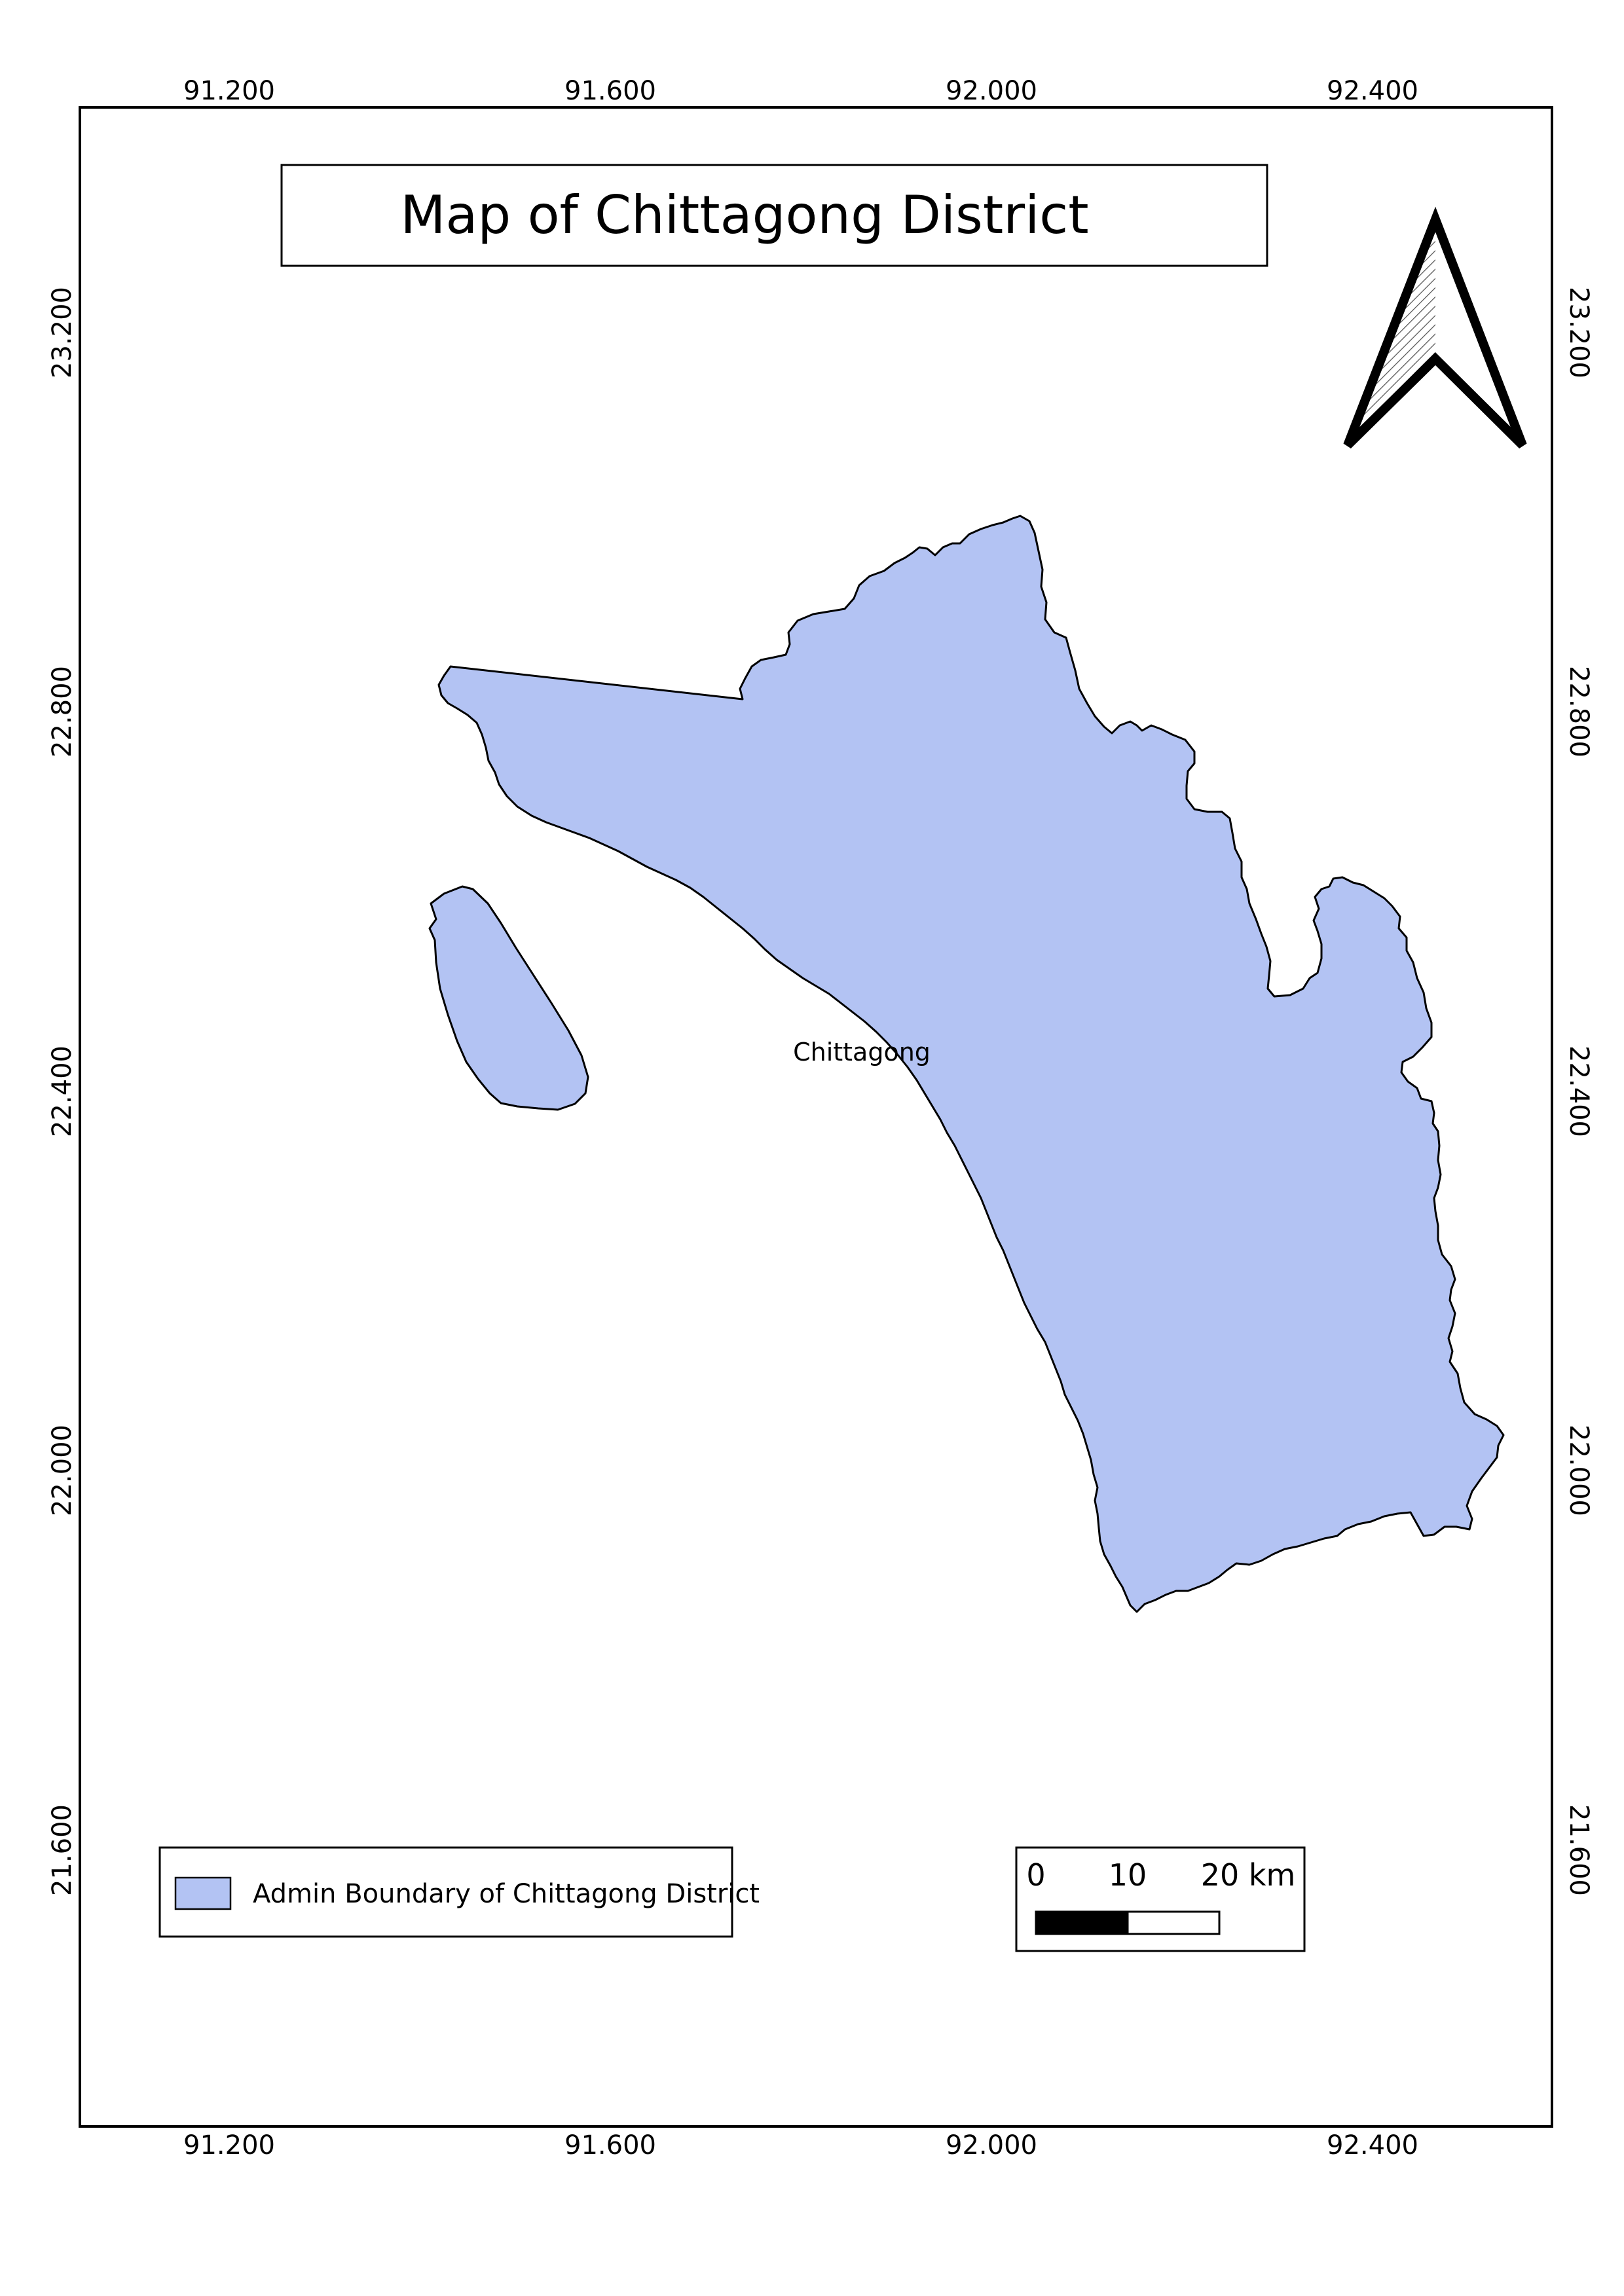  What do you see at coordinates (862, 1052) in the screenshot?
I see `place-label-chittagong: Chittagong` at bounding box center [862, 1052].